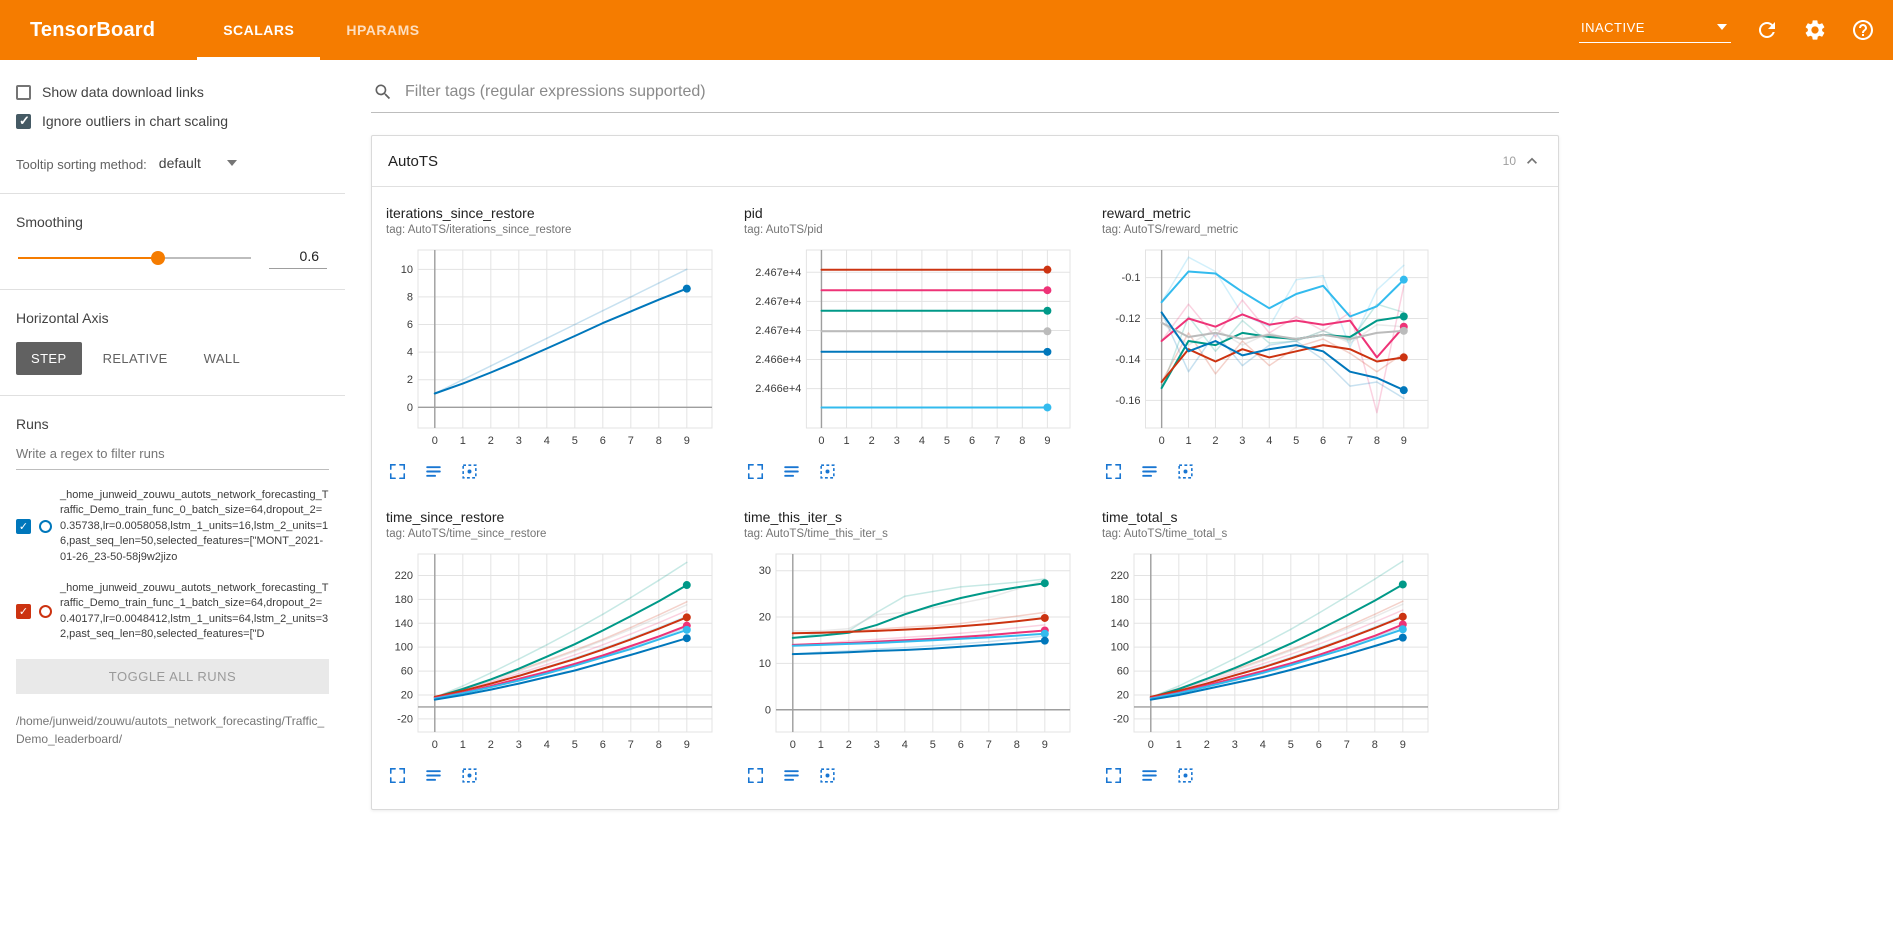 The height and width of the screenshot is (929, 1893). I want to click on smoothing-value: 0.6, so click(298, 257).